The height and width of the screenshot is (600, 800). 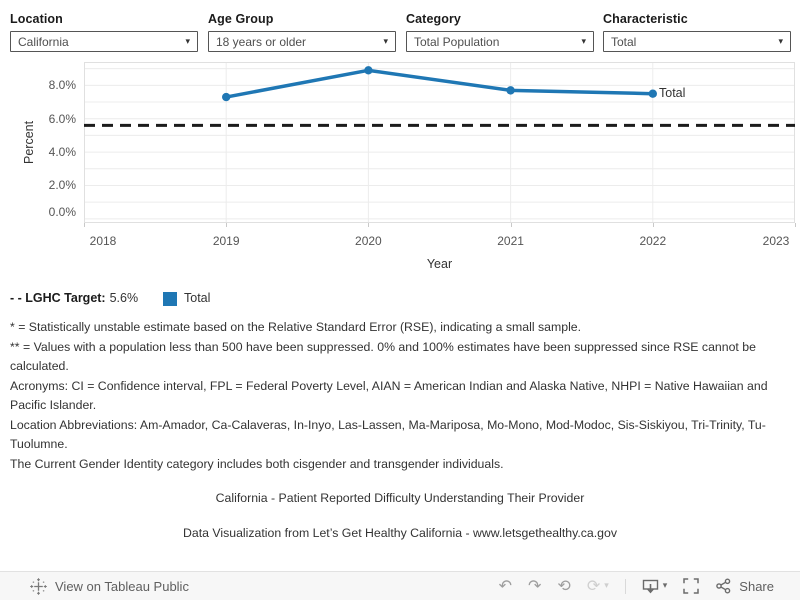 I want to click on share-icon, so click(x=723, y=586).